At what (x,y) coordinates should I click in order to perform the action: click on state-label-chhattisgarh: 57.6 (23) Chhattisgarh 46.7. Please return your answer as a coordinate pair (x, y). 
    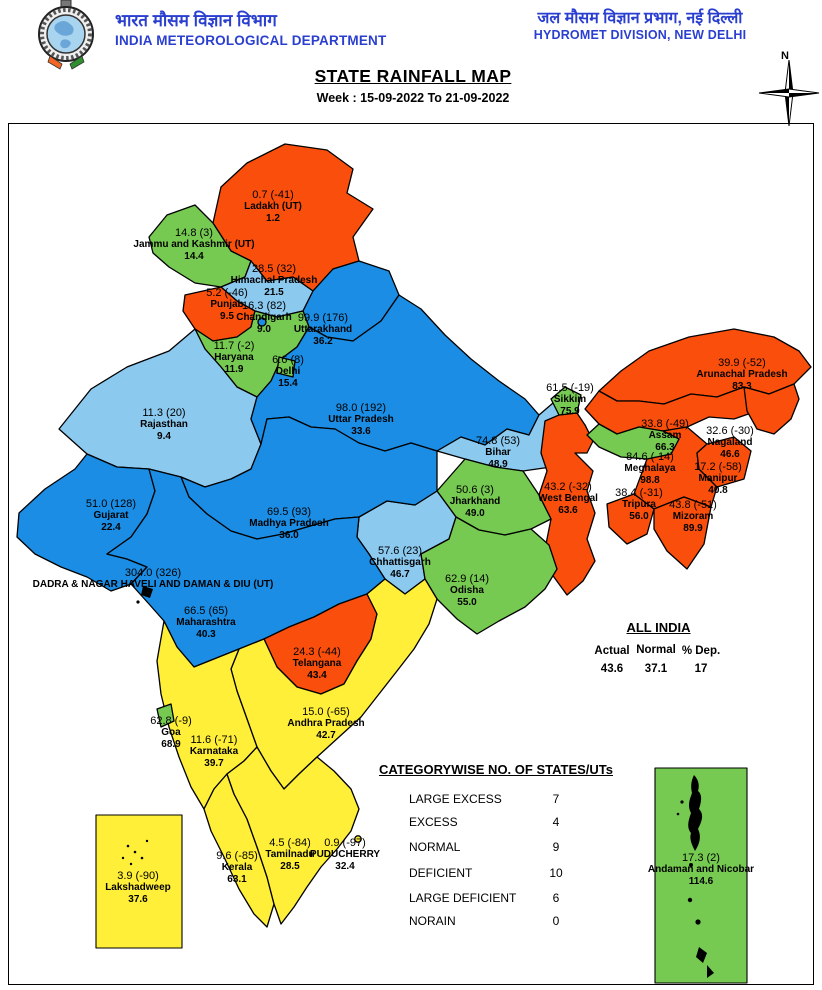
    Looking at the image, I should click on (400, 563).